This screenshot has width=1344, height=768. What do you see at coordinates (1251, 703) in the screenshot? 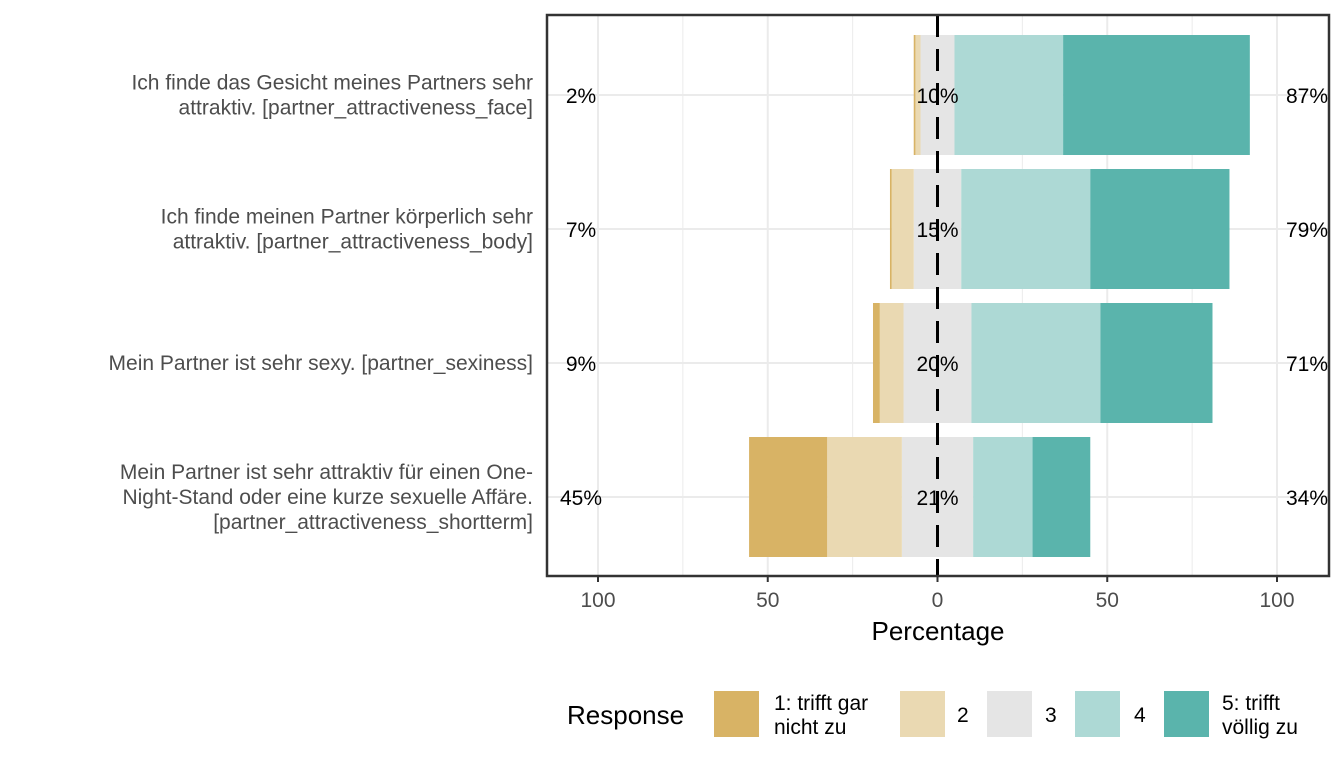
I see `legend-label: 5: trifft` at bounding box center [1251, 703].